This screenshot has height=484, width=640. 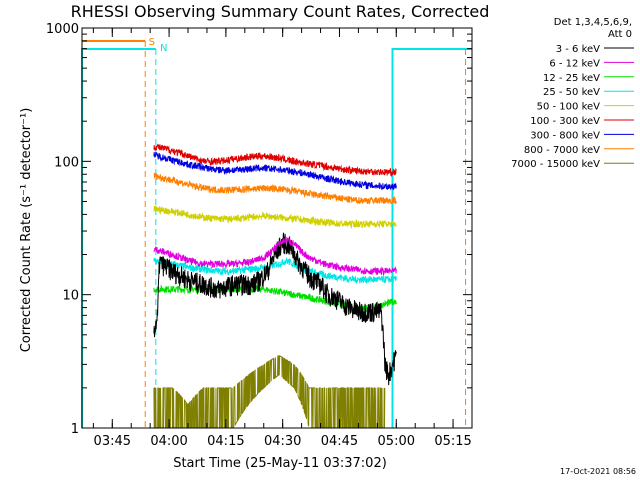 I want to click on legend-label: 800 - 7000 keV, so click(x=562, y=150).